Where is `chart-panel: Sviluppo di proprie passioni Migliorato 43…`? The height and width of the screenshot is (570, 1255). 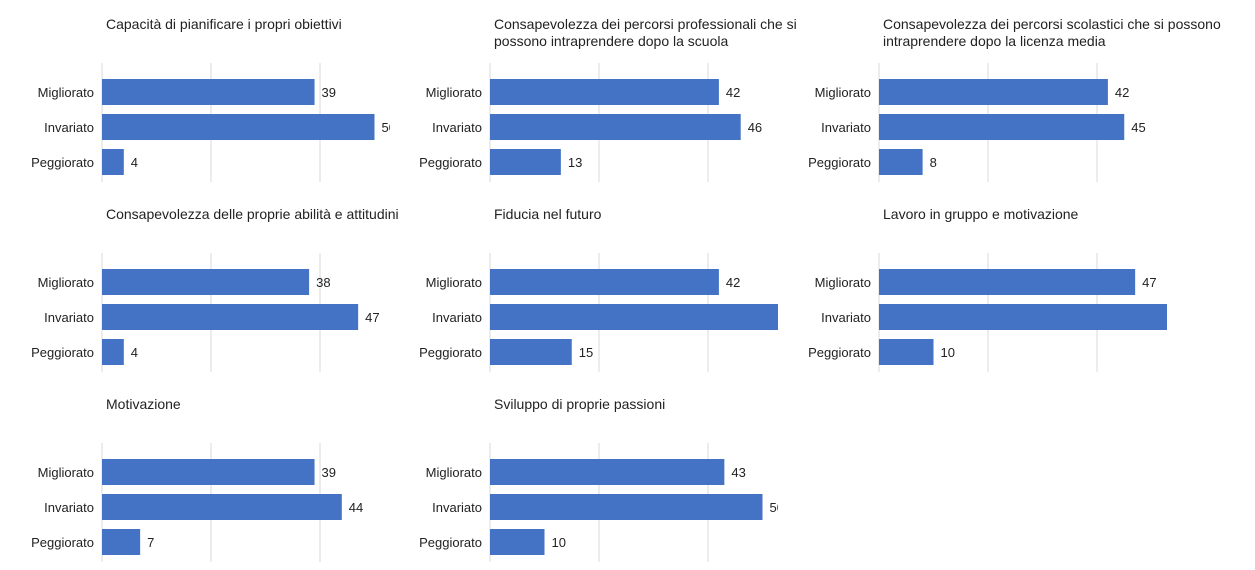
chart-panel: Sviluppo di proprie passioni Migliorato 43… is located at coordinates (583, 475).